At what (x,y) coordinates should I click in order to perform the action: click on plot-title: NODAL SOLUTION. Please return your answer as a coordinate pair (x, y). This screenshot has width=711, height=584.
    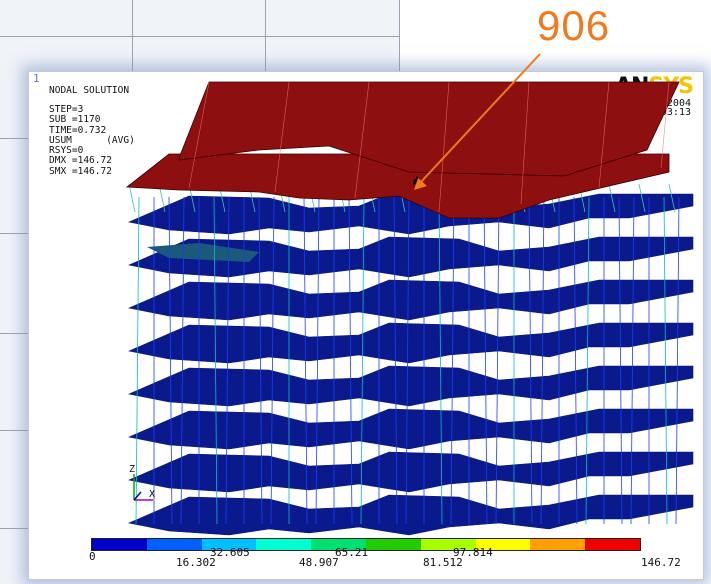
    Looking at the image, I should click on (89, 90).